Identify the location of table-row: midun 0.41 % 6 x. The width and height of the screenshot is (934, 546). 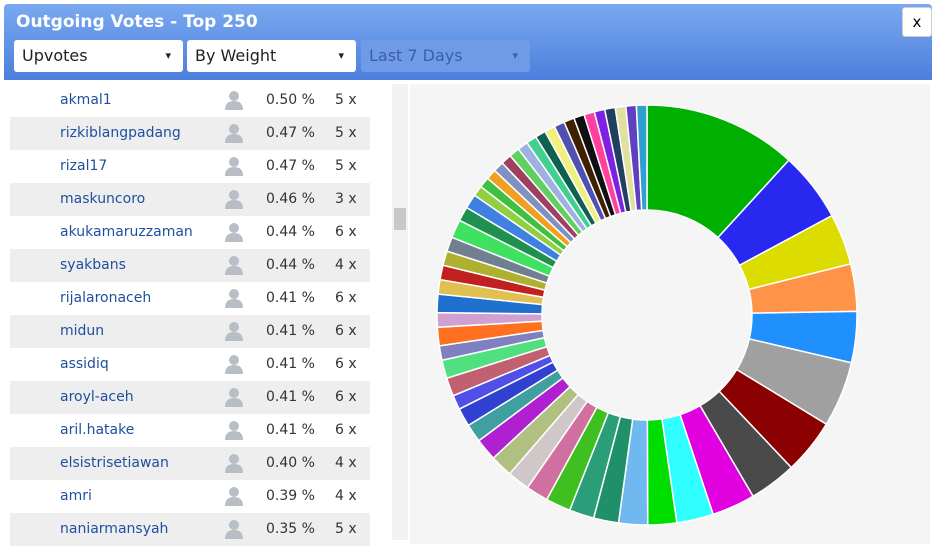
(190, 331).